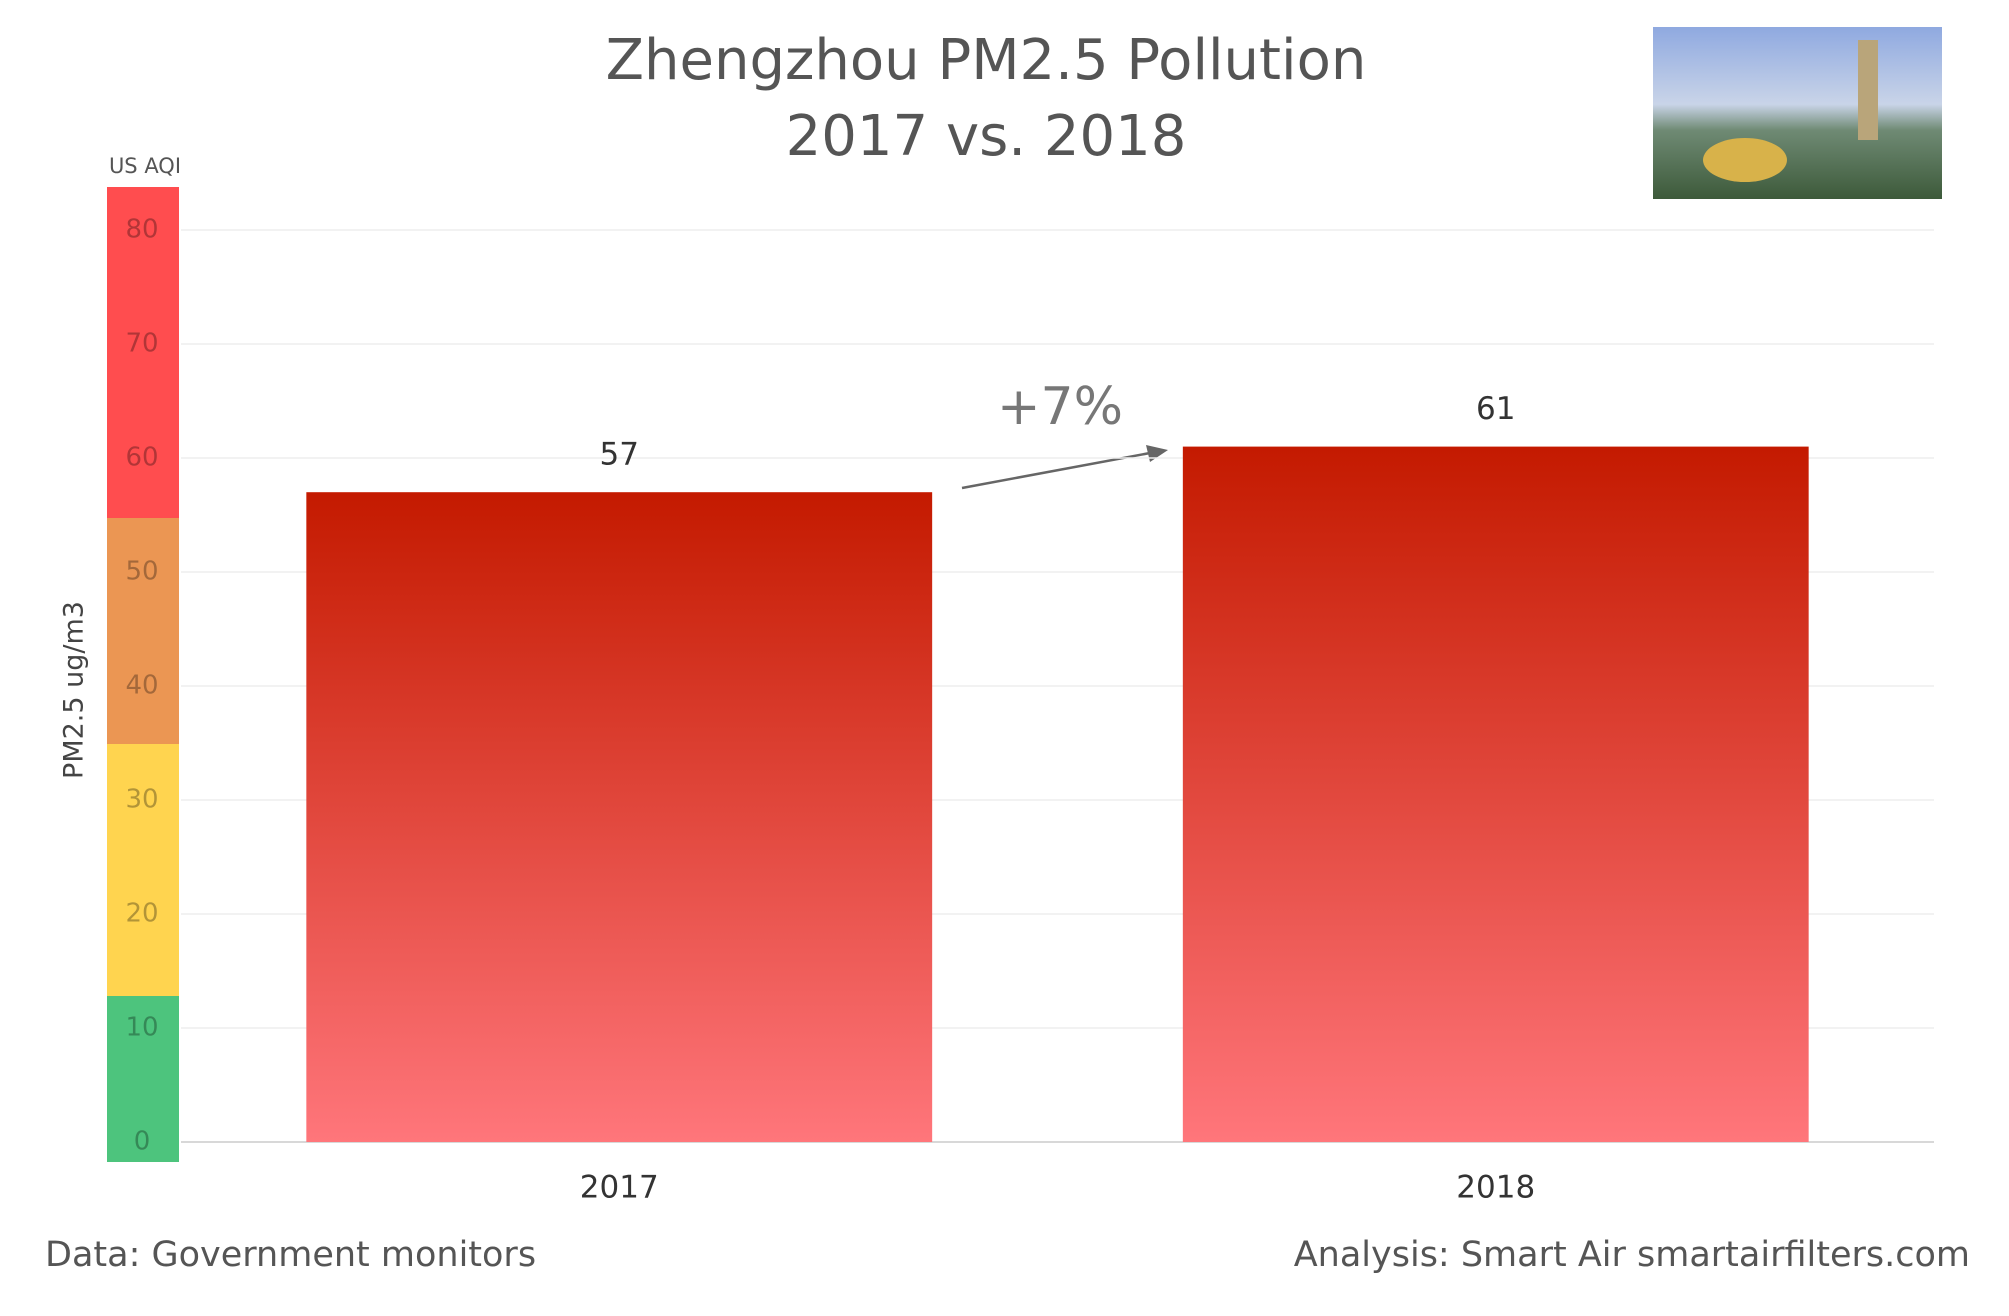  What do you see at coordinates (1495, 1188) in the screenshot?
I see `x-tick-label: 2018` at bounding box center [1495, 1188].